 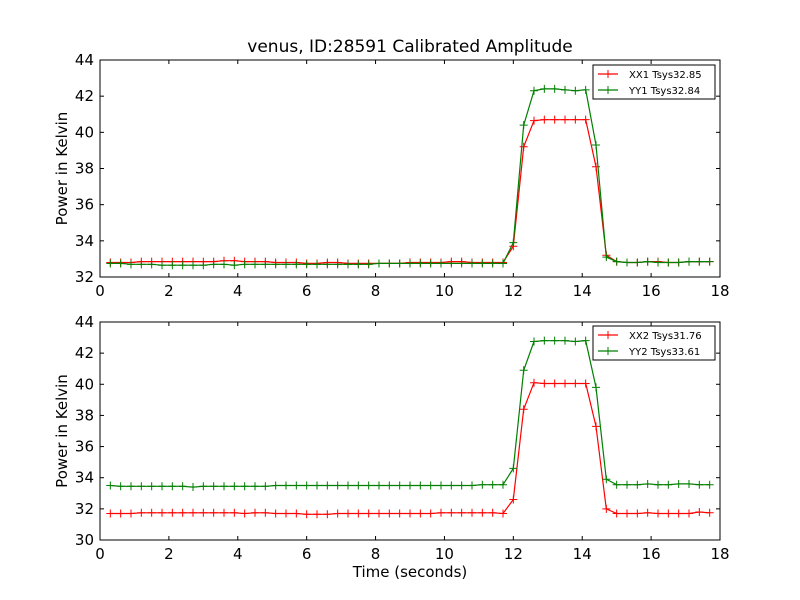 What do you see at coordinates (84, 447) in the screenshot?
I see `y-tick-label: 36` at bounding box center [84, 447].